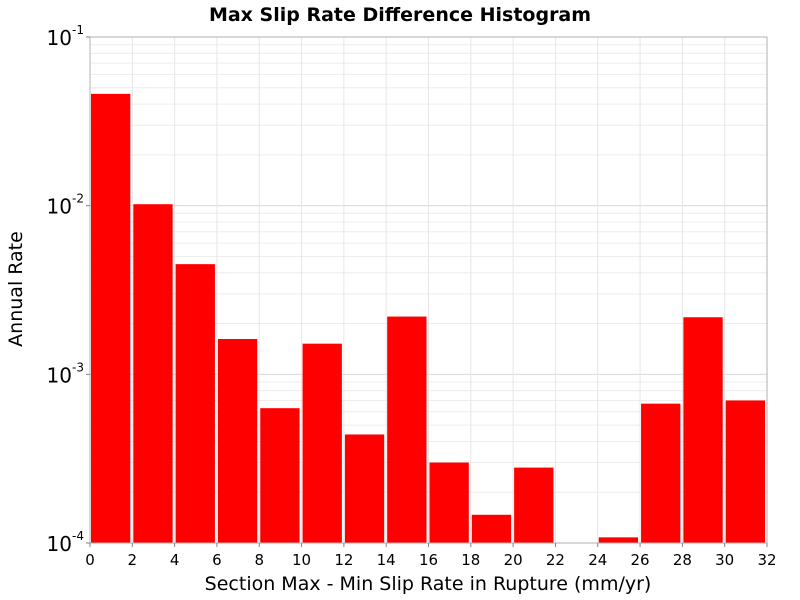 The height and width of the screenshot is (600, 800). What do you see at coordinates (470, 560) in the screenshot?
I see `x-tick-label: 18` at bounding box center [470, 560].